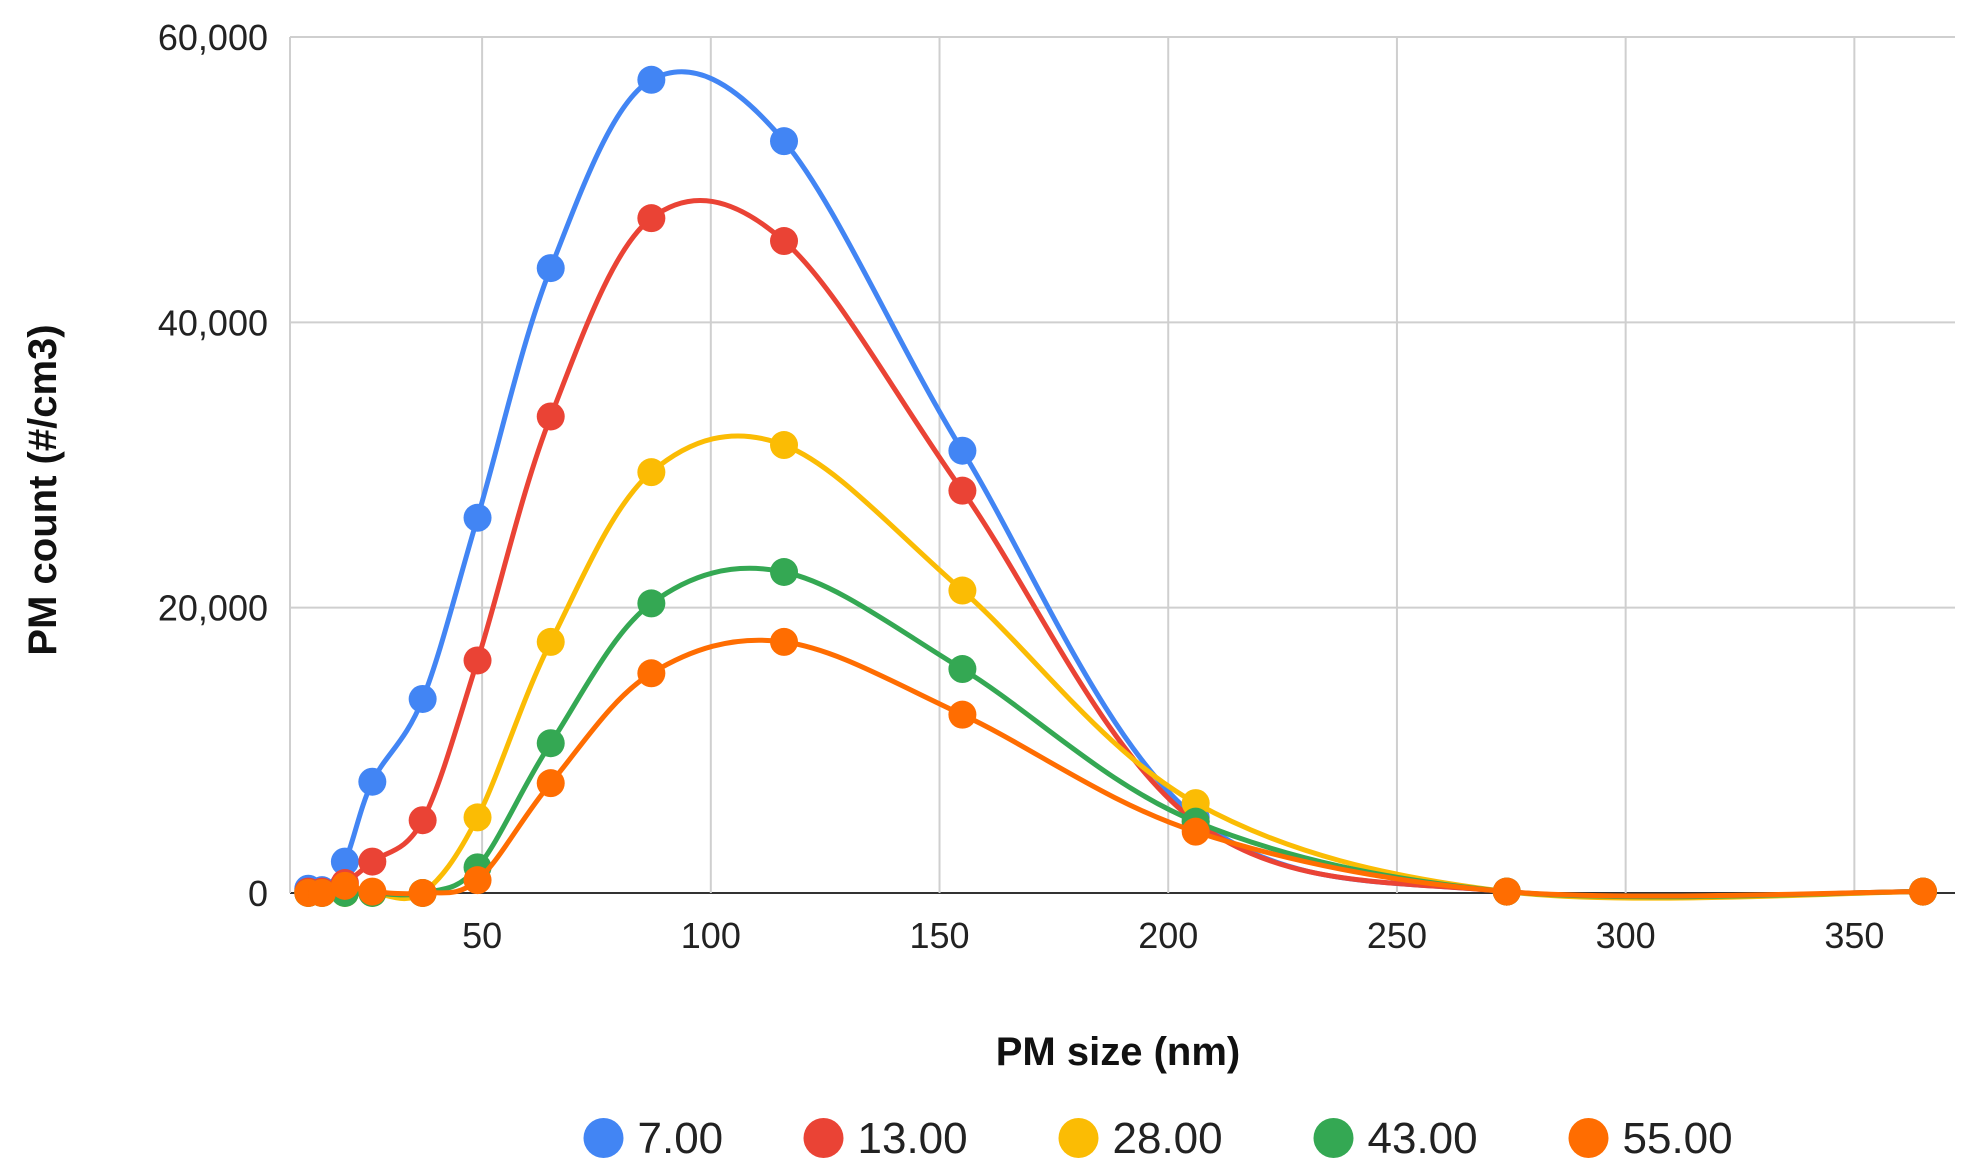 This screenshot has height=1175, width=1974. I want to click on y-tick-label: 60,000, so click(213, 37).